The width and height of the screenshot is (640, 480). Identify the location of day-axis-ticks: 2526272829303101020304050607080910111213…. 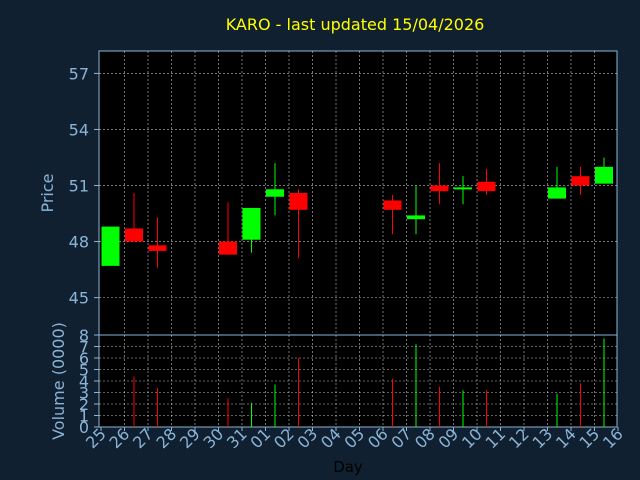
(354, 438).